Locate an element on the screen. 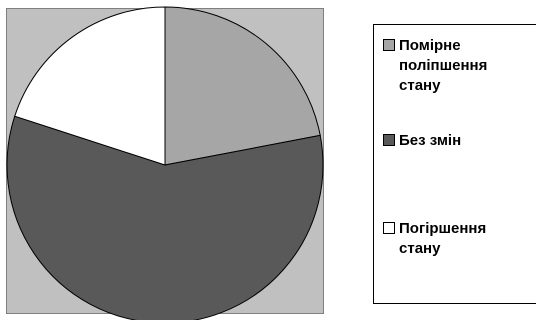 The width and height of the screenshot is (536, 320). legend-item-no-change: Без змін is located at coordinates (422, 141).